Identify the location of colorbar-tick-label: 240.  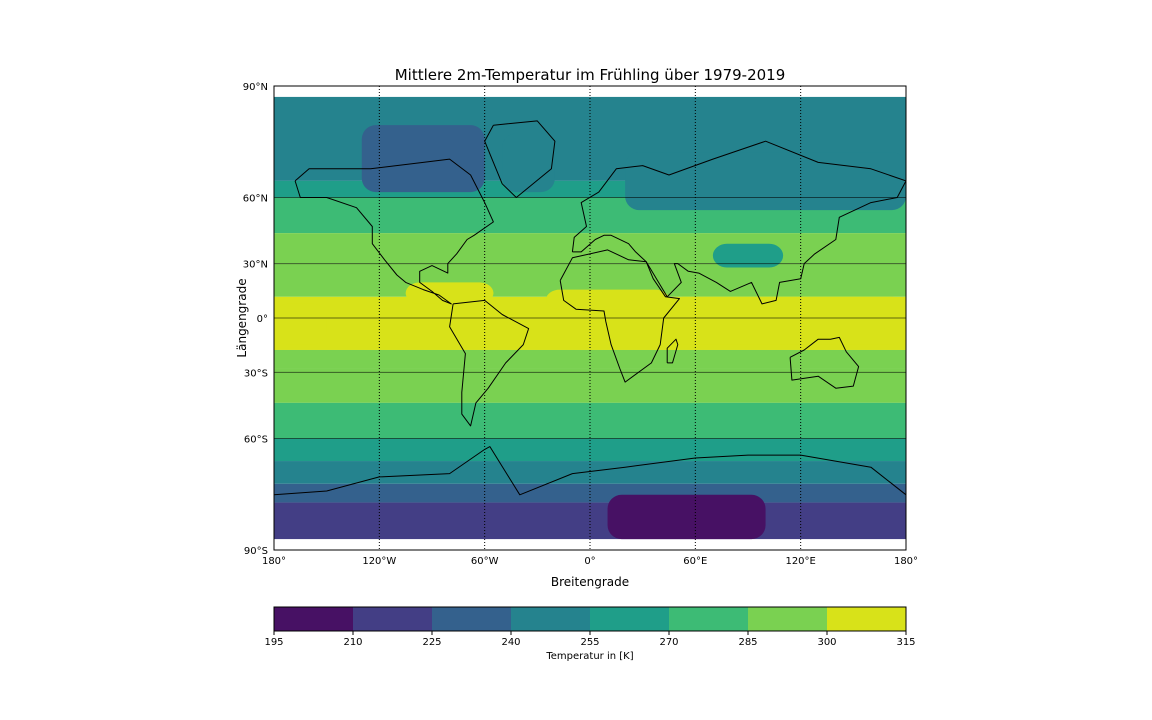
(510, 642).